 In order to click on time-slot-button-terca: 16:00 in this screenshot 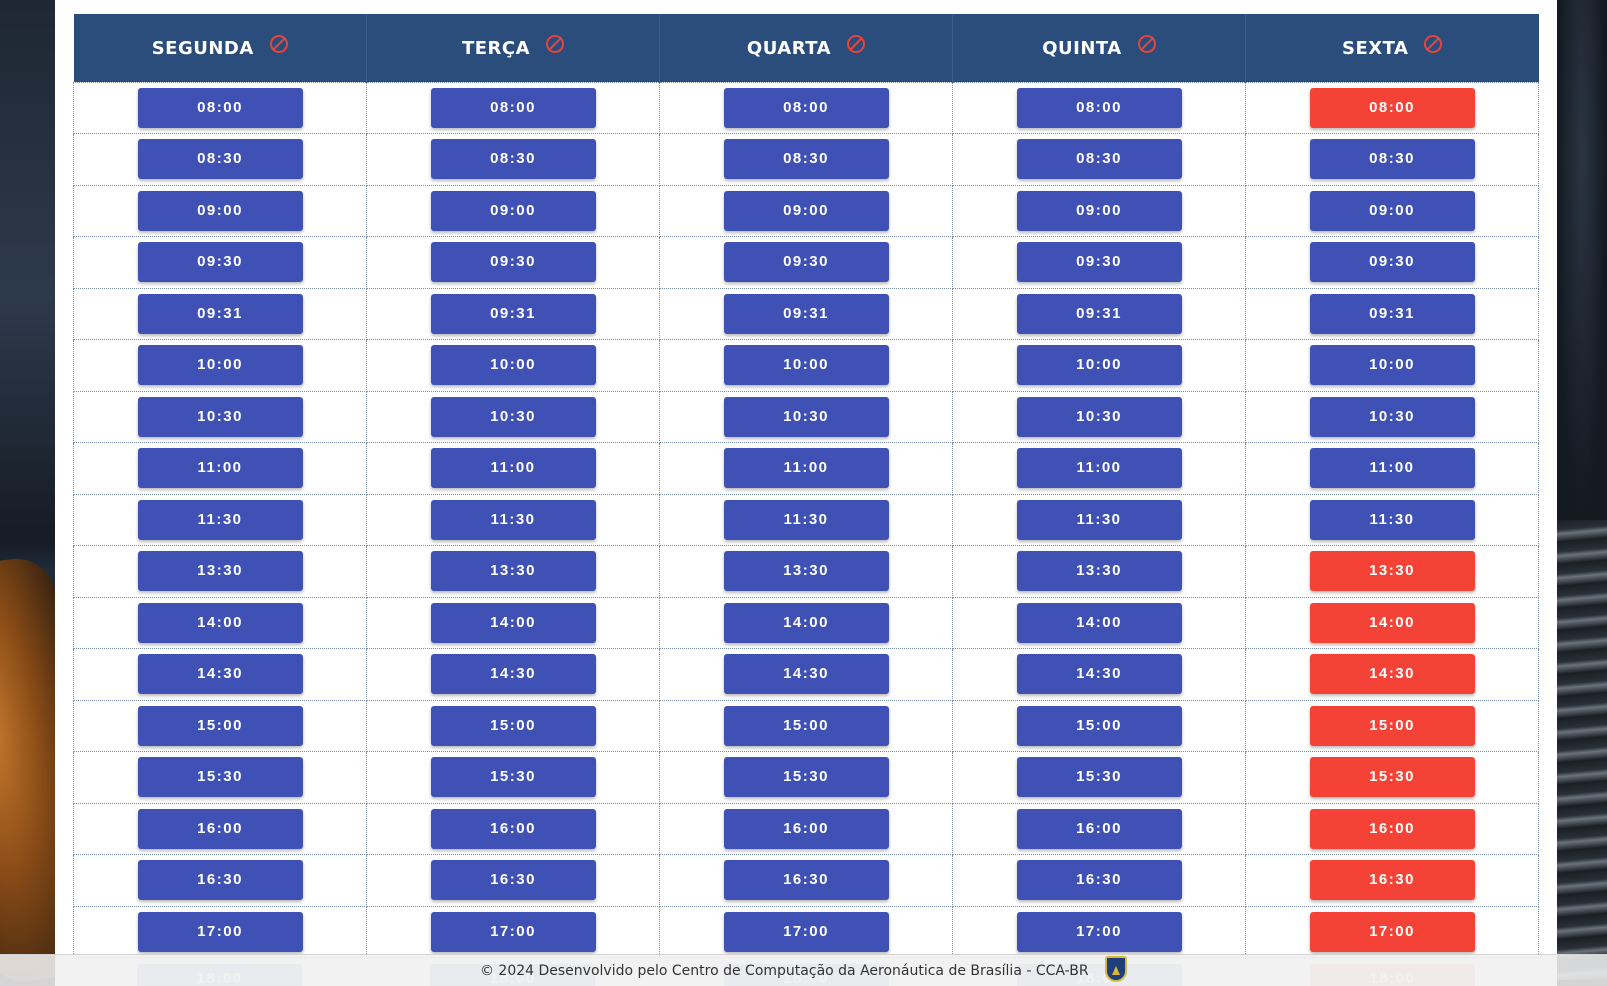, I will do `click(513, 828)`.